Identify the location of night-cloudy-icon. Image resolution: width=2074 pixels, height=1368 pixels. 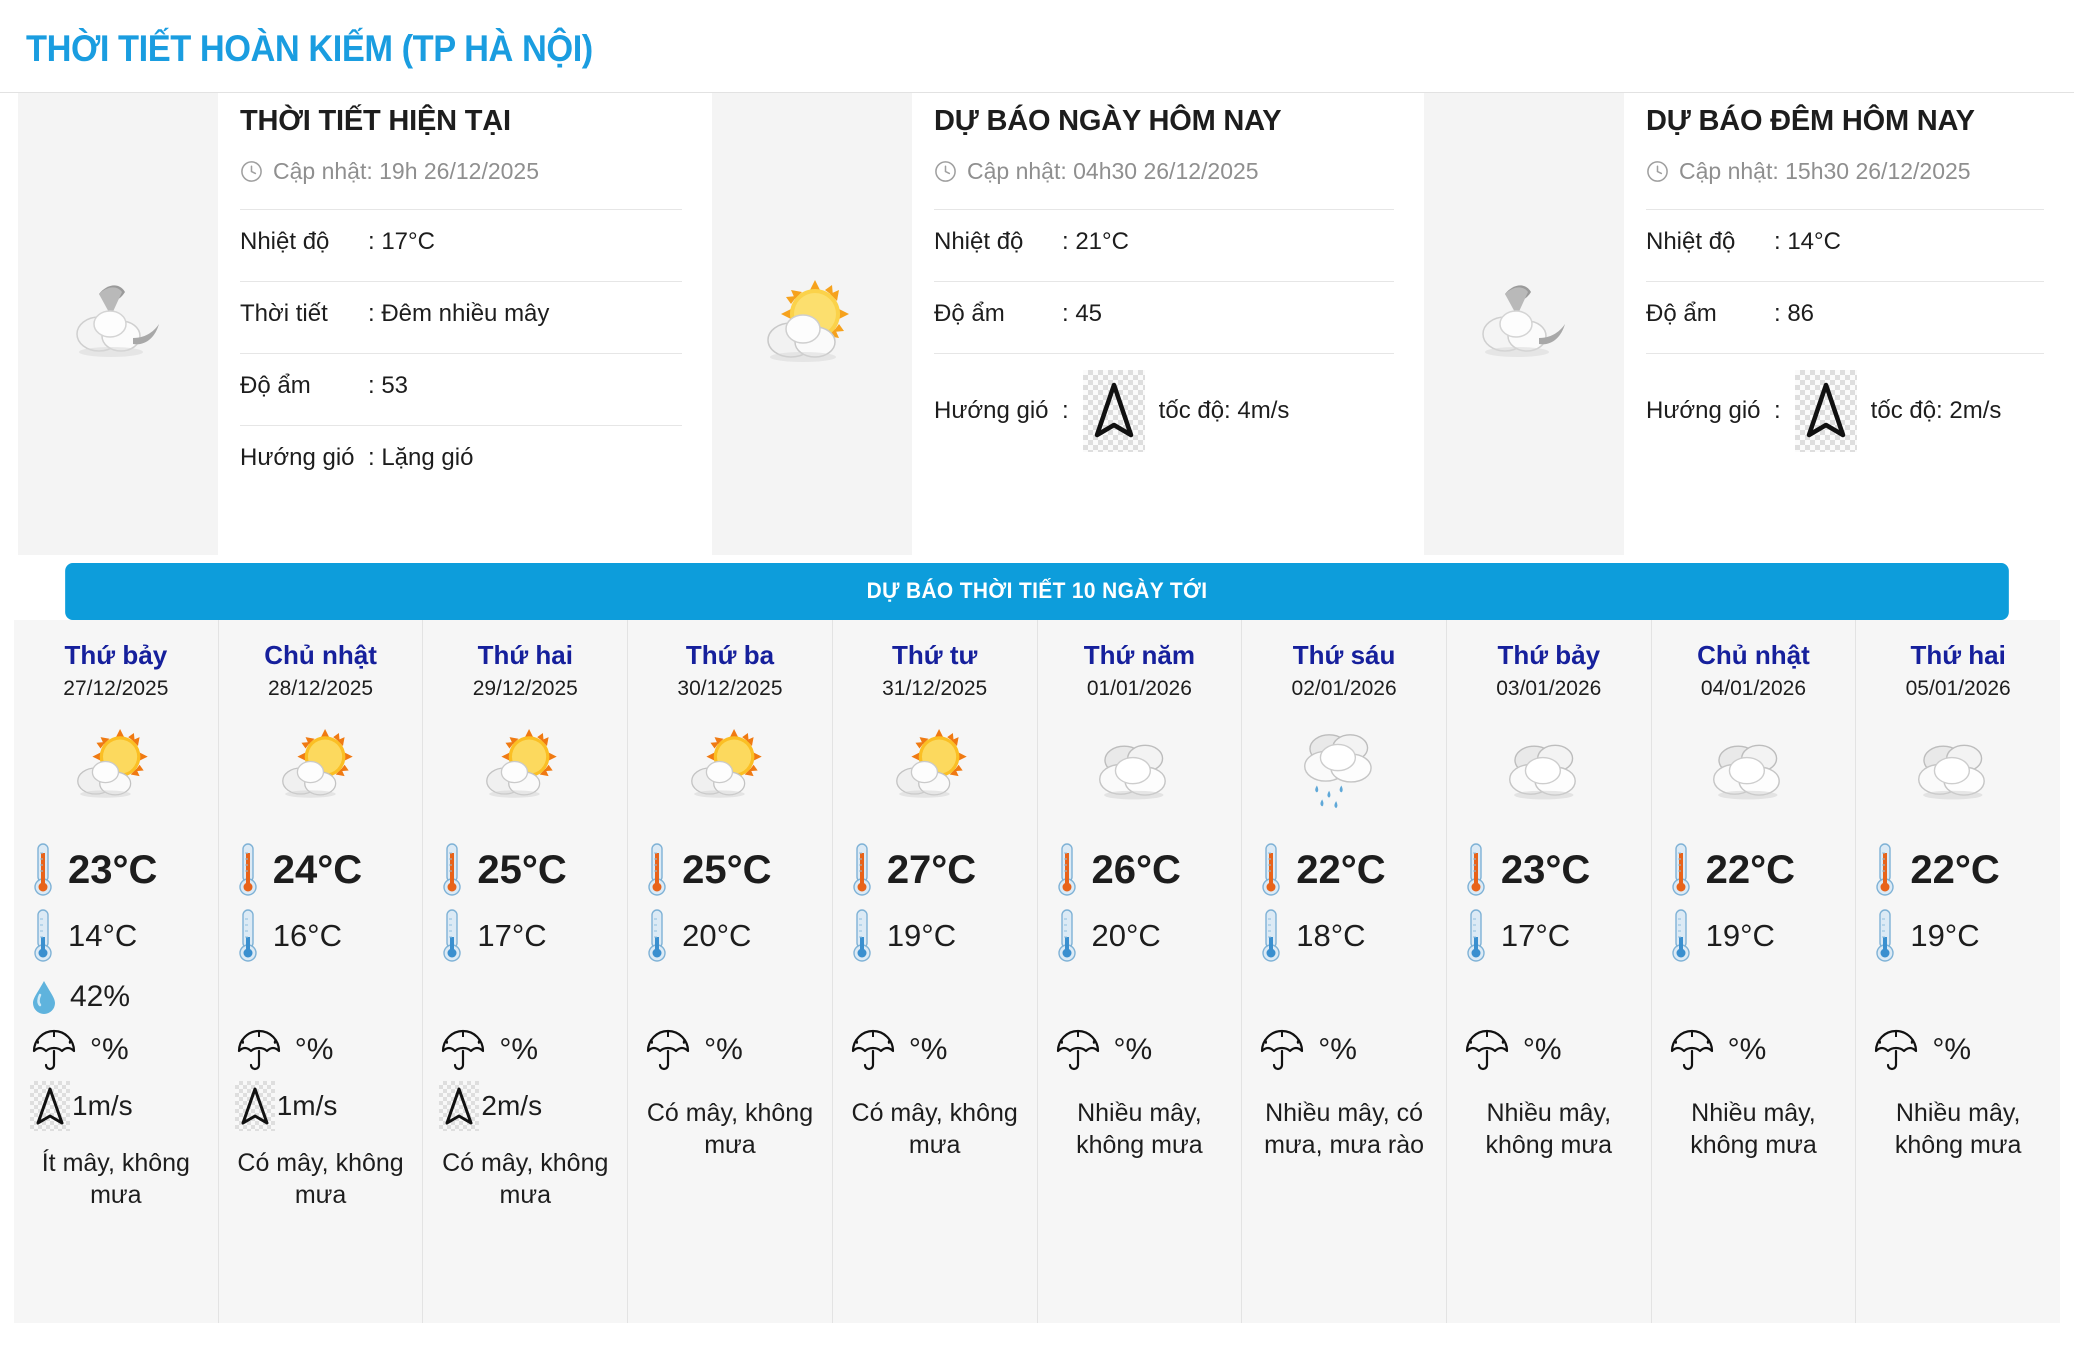
(118, 324).